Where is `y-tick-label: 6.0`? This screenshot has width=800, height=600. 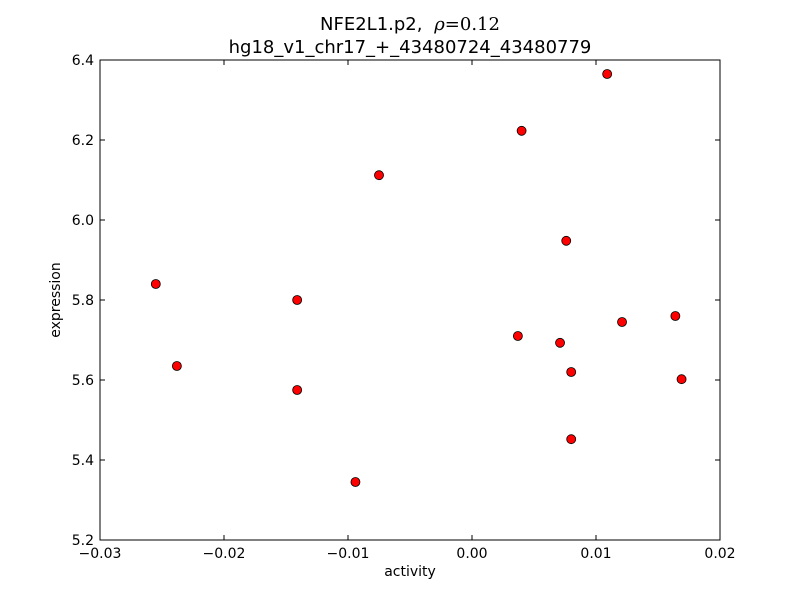
y-tick-label: 6.0 is located at coordinates (83, 221).